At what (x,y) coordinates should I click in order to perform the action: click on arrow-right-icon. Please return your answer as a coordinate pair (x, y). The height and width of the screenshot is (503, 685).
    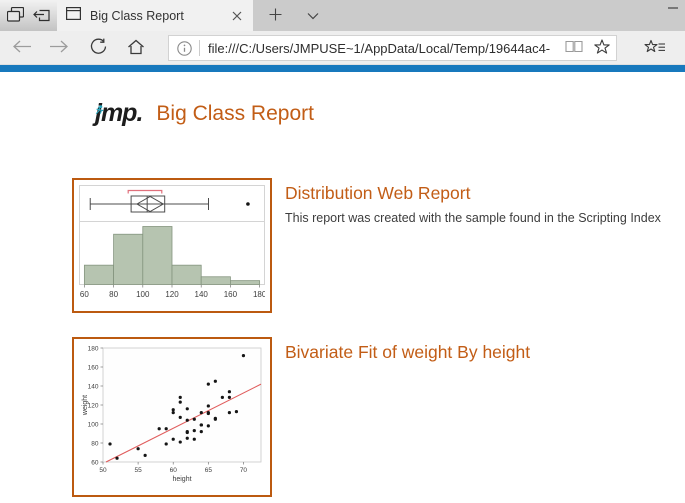
    Looking at the image, I should click on (59, 48).